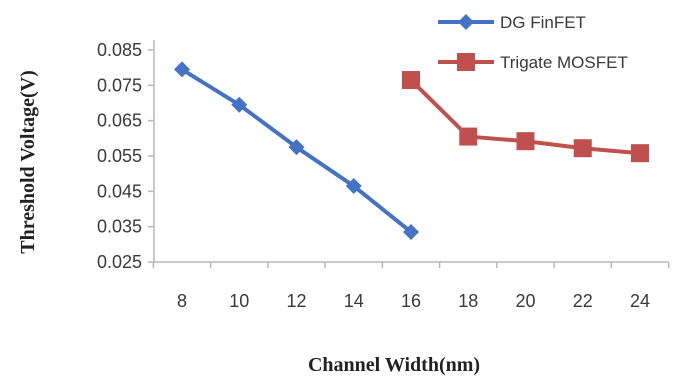 This screenshot has width=691, height=387. What do you see at coordinates (296, 301) in the screenshot?
I see `x-tick-label: 12` at bounding box center [296, 301].